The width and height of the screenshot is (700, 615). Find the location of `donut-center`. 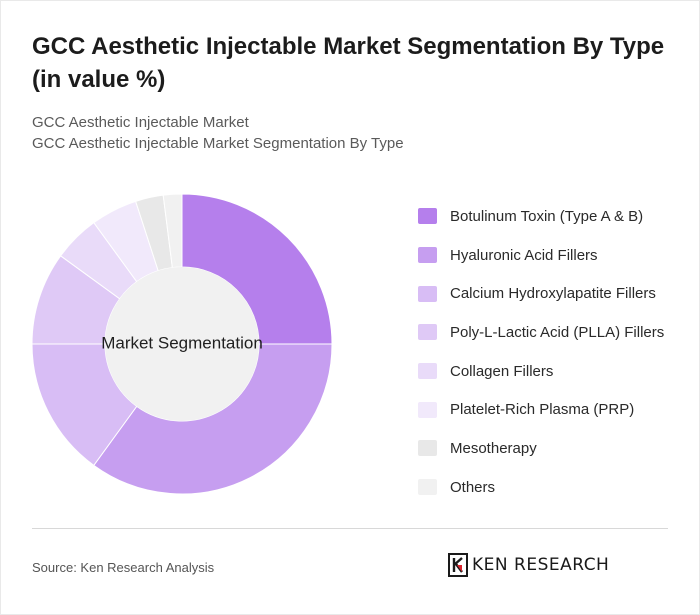

donut-center is located at coordinates (182, 344).